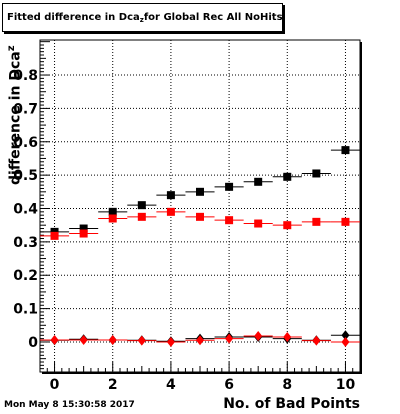 The height and width of the screenshot is (414, 400). Describe the element at coordinates (25, 176) in the screenshot. I see `y-tick-label: 0.5` at that location.